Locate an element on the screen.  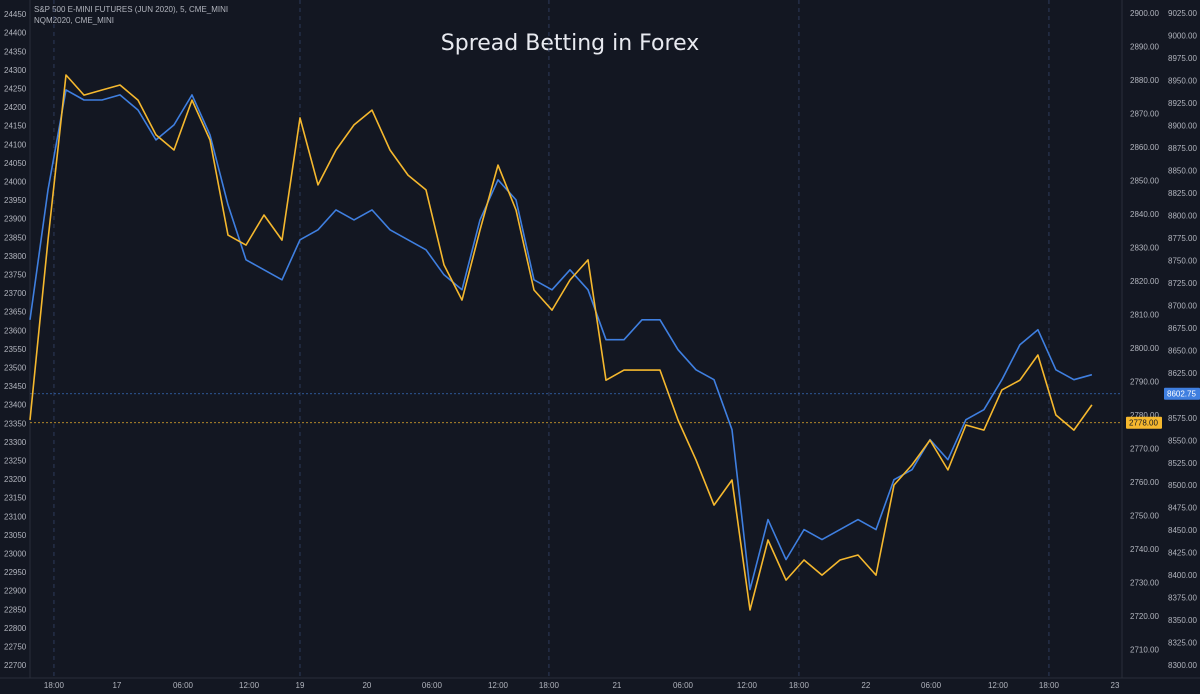
y3ticks-tick-label: 8975.00 is located at coordinates (1182, 58).